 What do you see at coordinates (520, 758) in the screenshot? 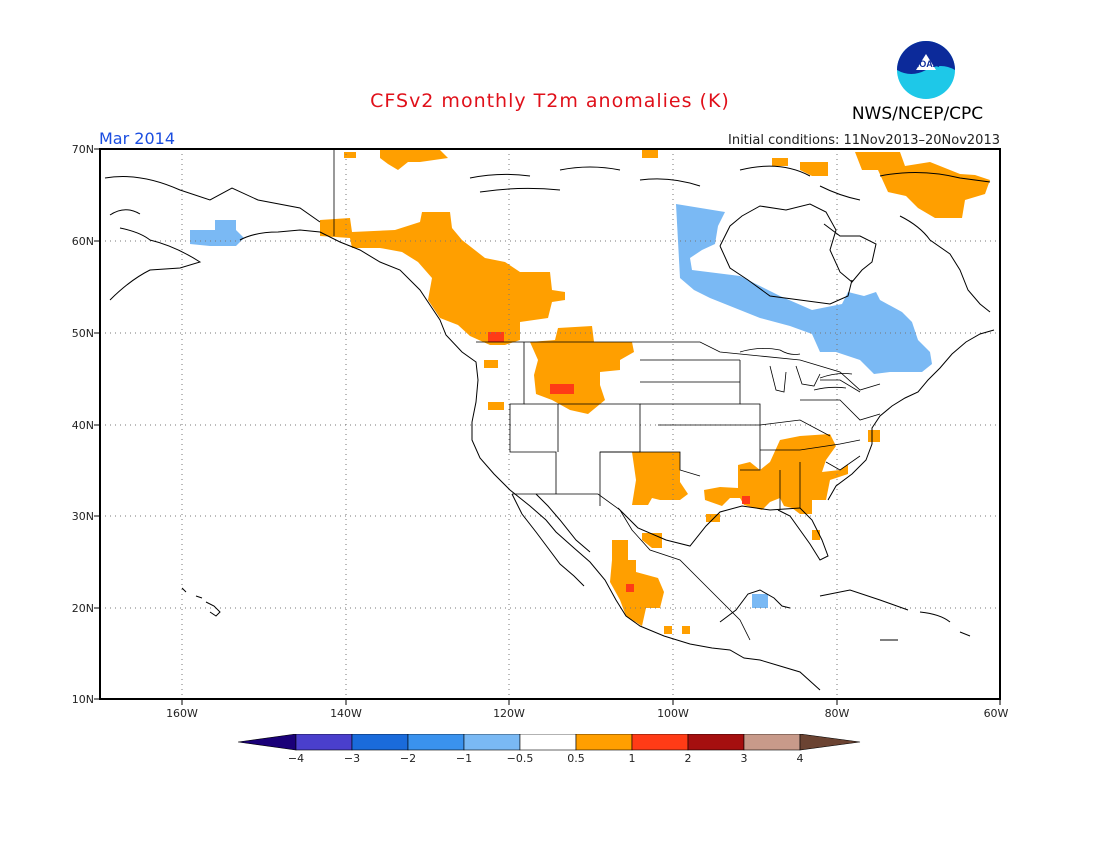
I see `colorbar-label: −0.5` at bounding box center [520, 758].